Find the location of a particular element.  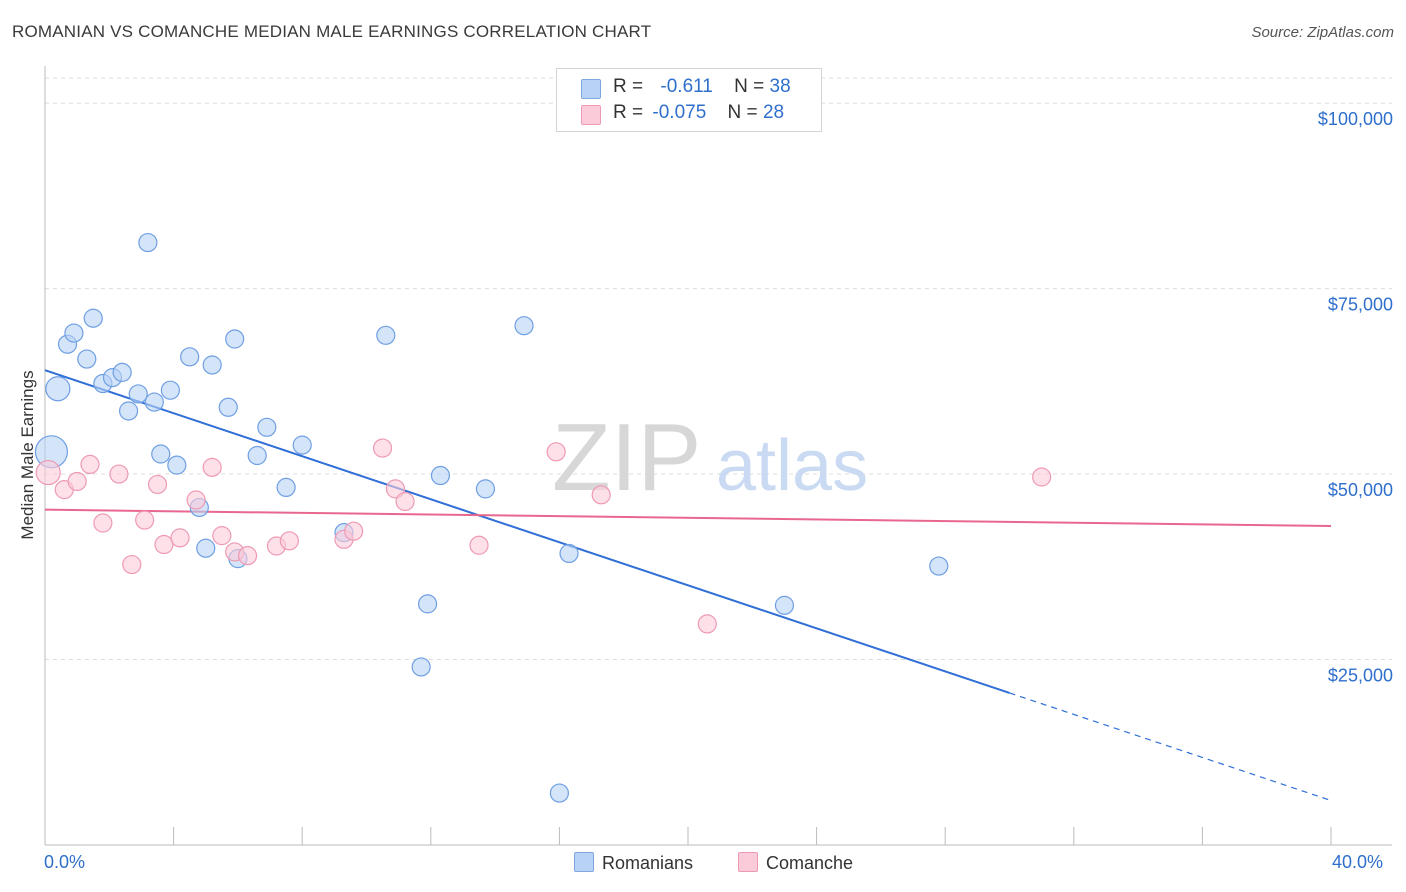

trend-line-comanche is located at coordinates (688, 517).